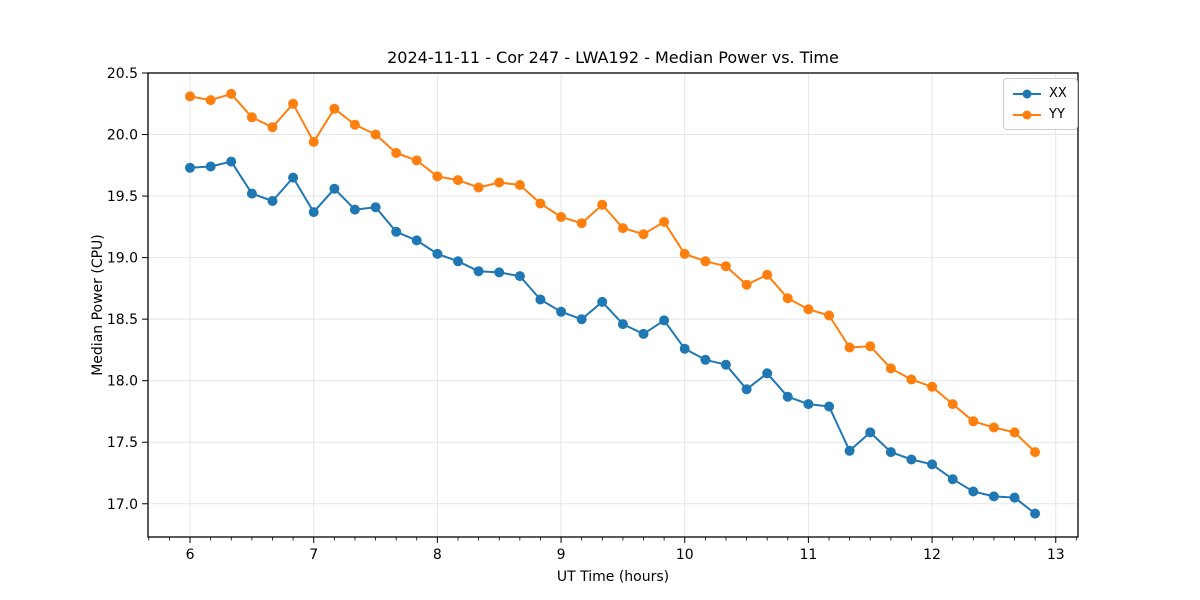  Describe the element at coordinates (122, 259) in the screenshot. I see `y-tick-label: 19.0` at that location.